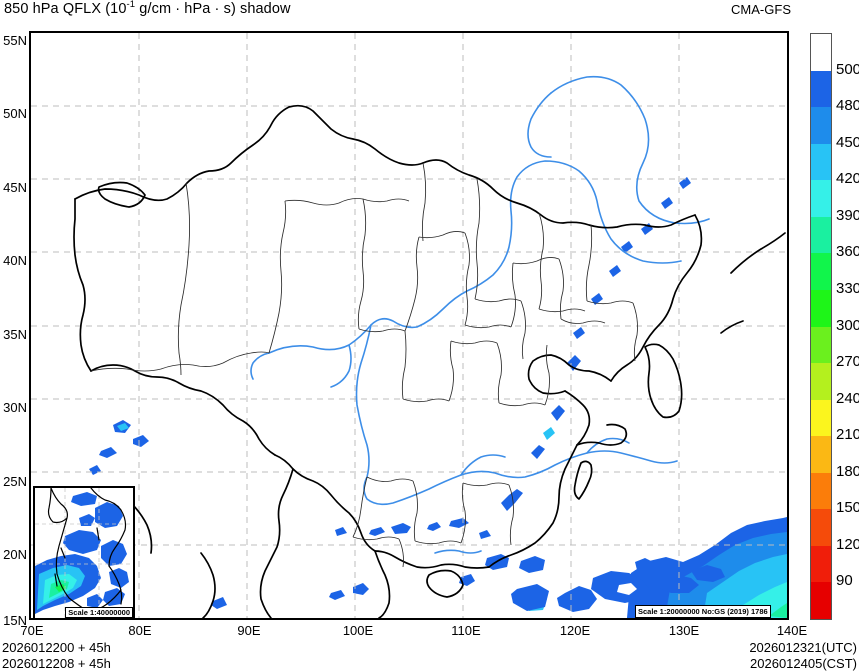  Describe the element at coordinates (847, 398) in the screenshot. I see `colorbar-tick-240: 240` at that location.